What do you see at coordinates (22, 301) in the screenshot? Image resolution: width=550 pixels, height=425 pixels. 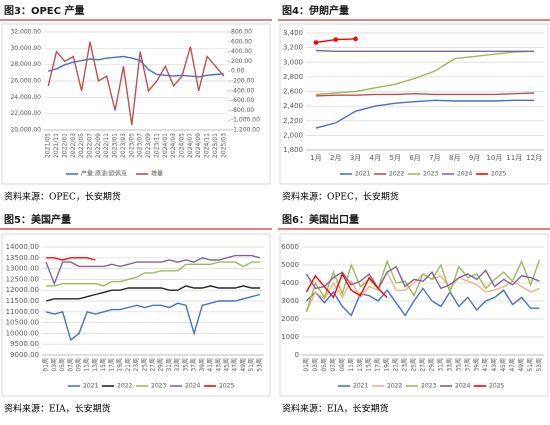 I see `y-tick-label: 11500.00` at bounding box center [22, 301].